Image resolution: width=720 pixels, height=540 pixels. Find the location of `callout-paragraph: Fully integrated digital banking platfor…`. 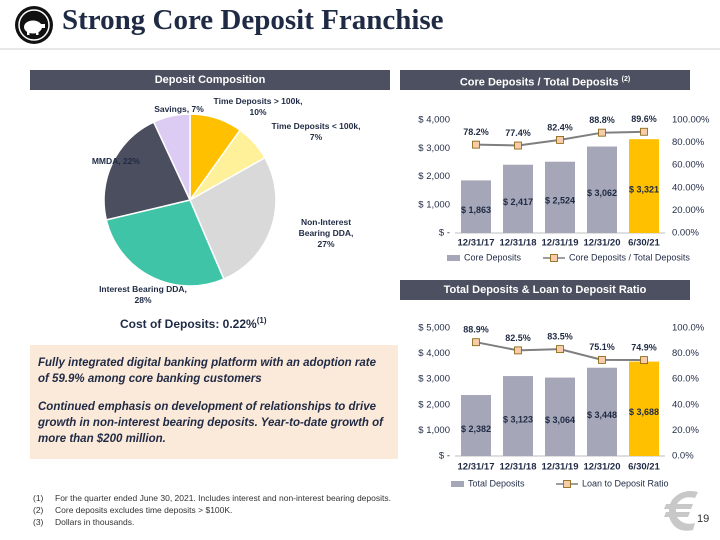

callout-paragraph: Fully integrated digital banking platfor… is located at coordinates (207, 371).